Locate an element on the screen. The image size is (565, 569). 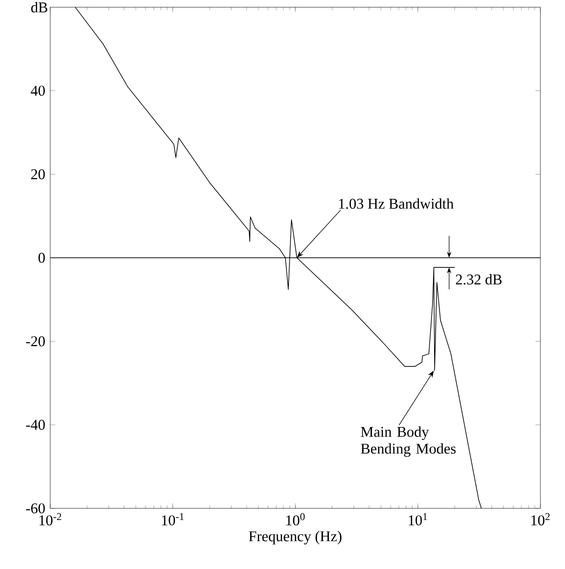
annotation: 2.32 dB is located at coordinates (479, 279).